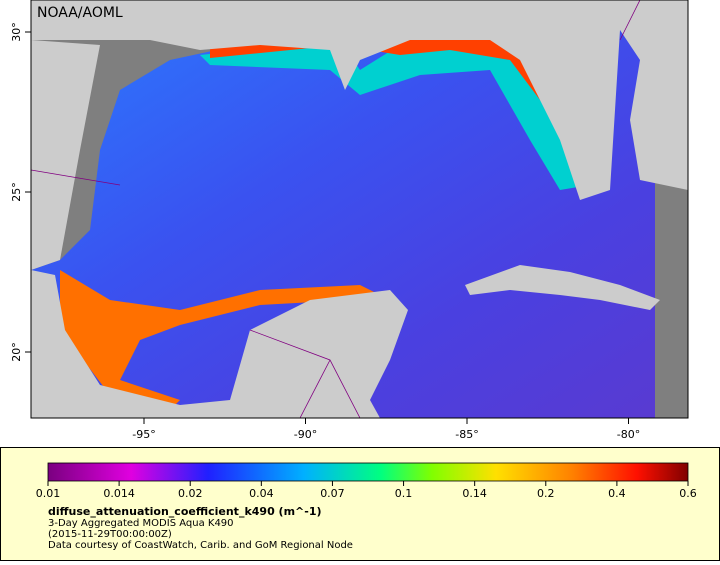 This screenshot has height=565, width=720. Describe the element at coordinates (404, 493) in the screenshot. I see `colorbar-label: 0.1` at that location.